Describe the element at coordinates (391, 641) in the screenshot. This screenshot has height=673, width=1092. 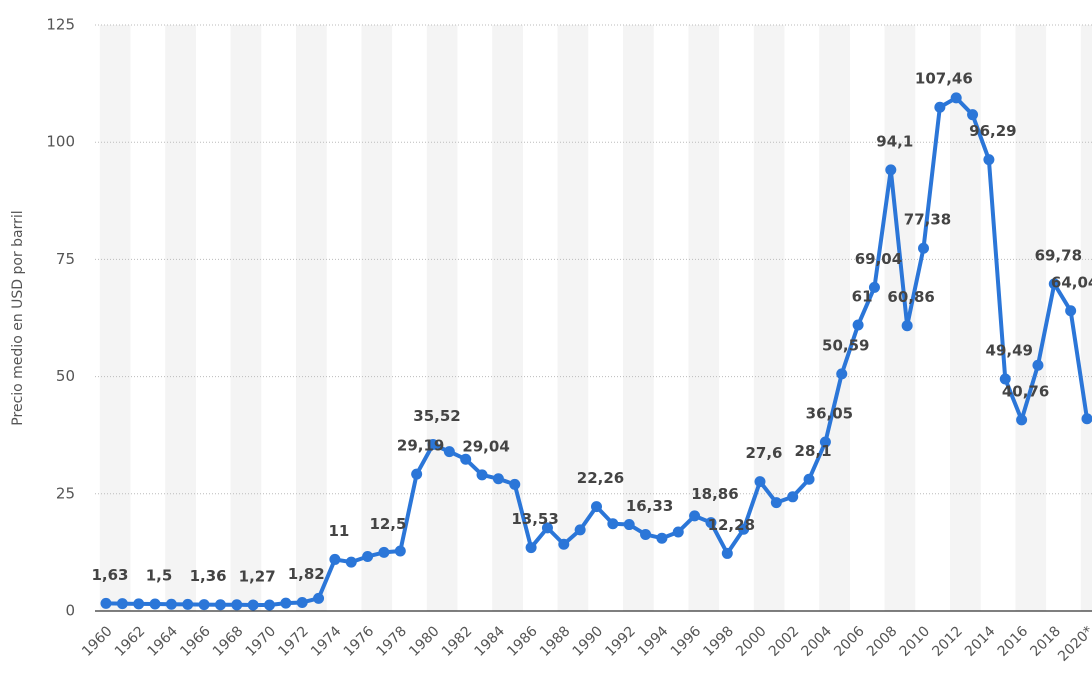
I see `x-tick-label: 1978` at that location.